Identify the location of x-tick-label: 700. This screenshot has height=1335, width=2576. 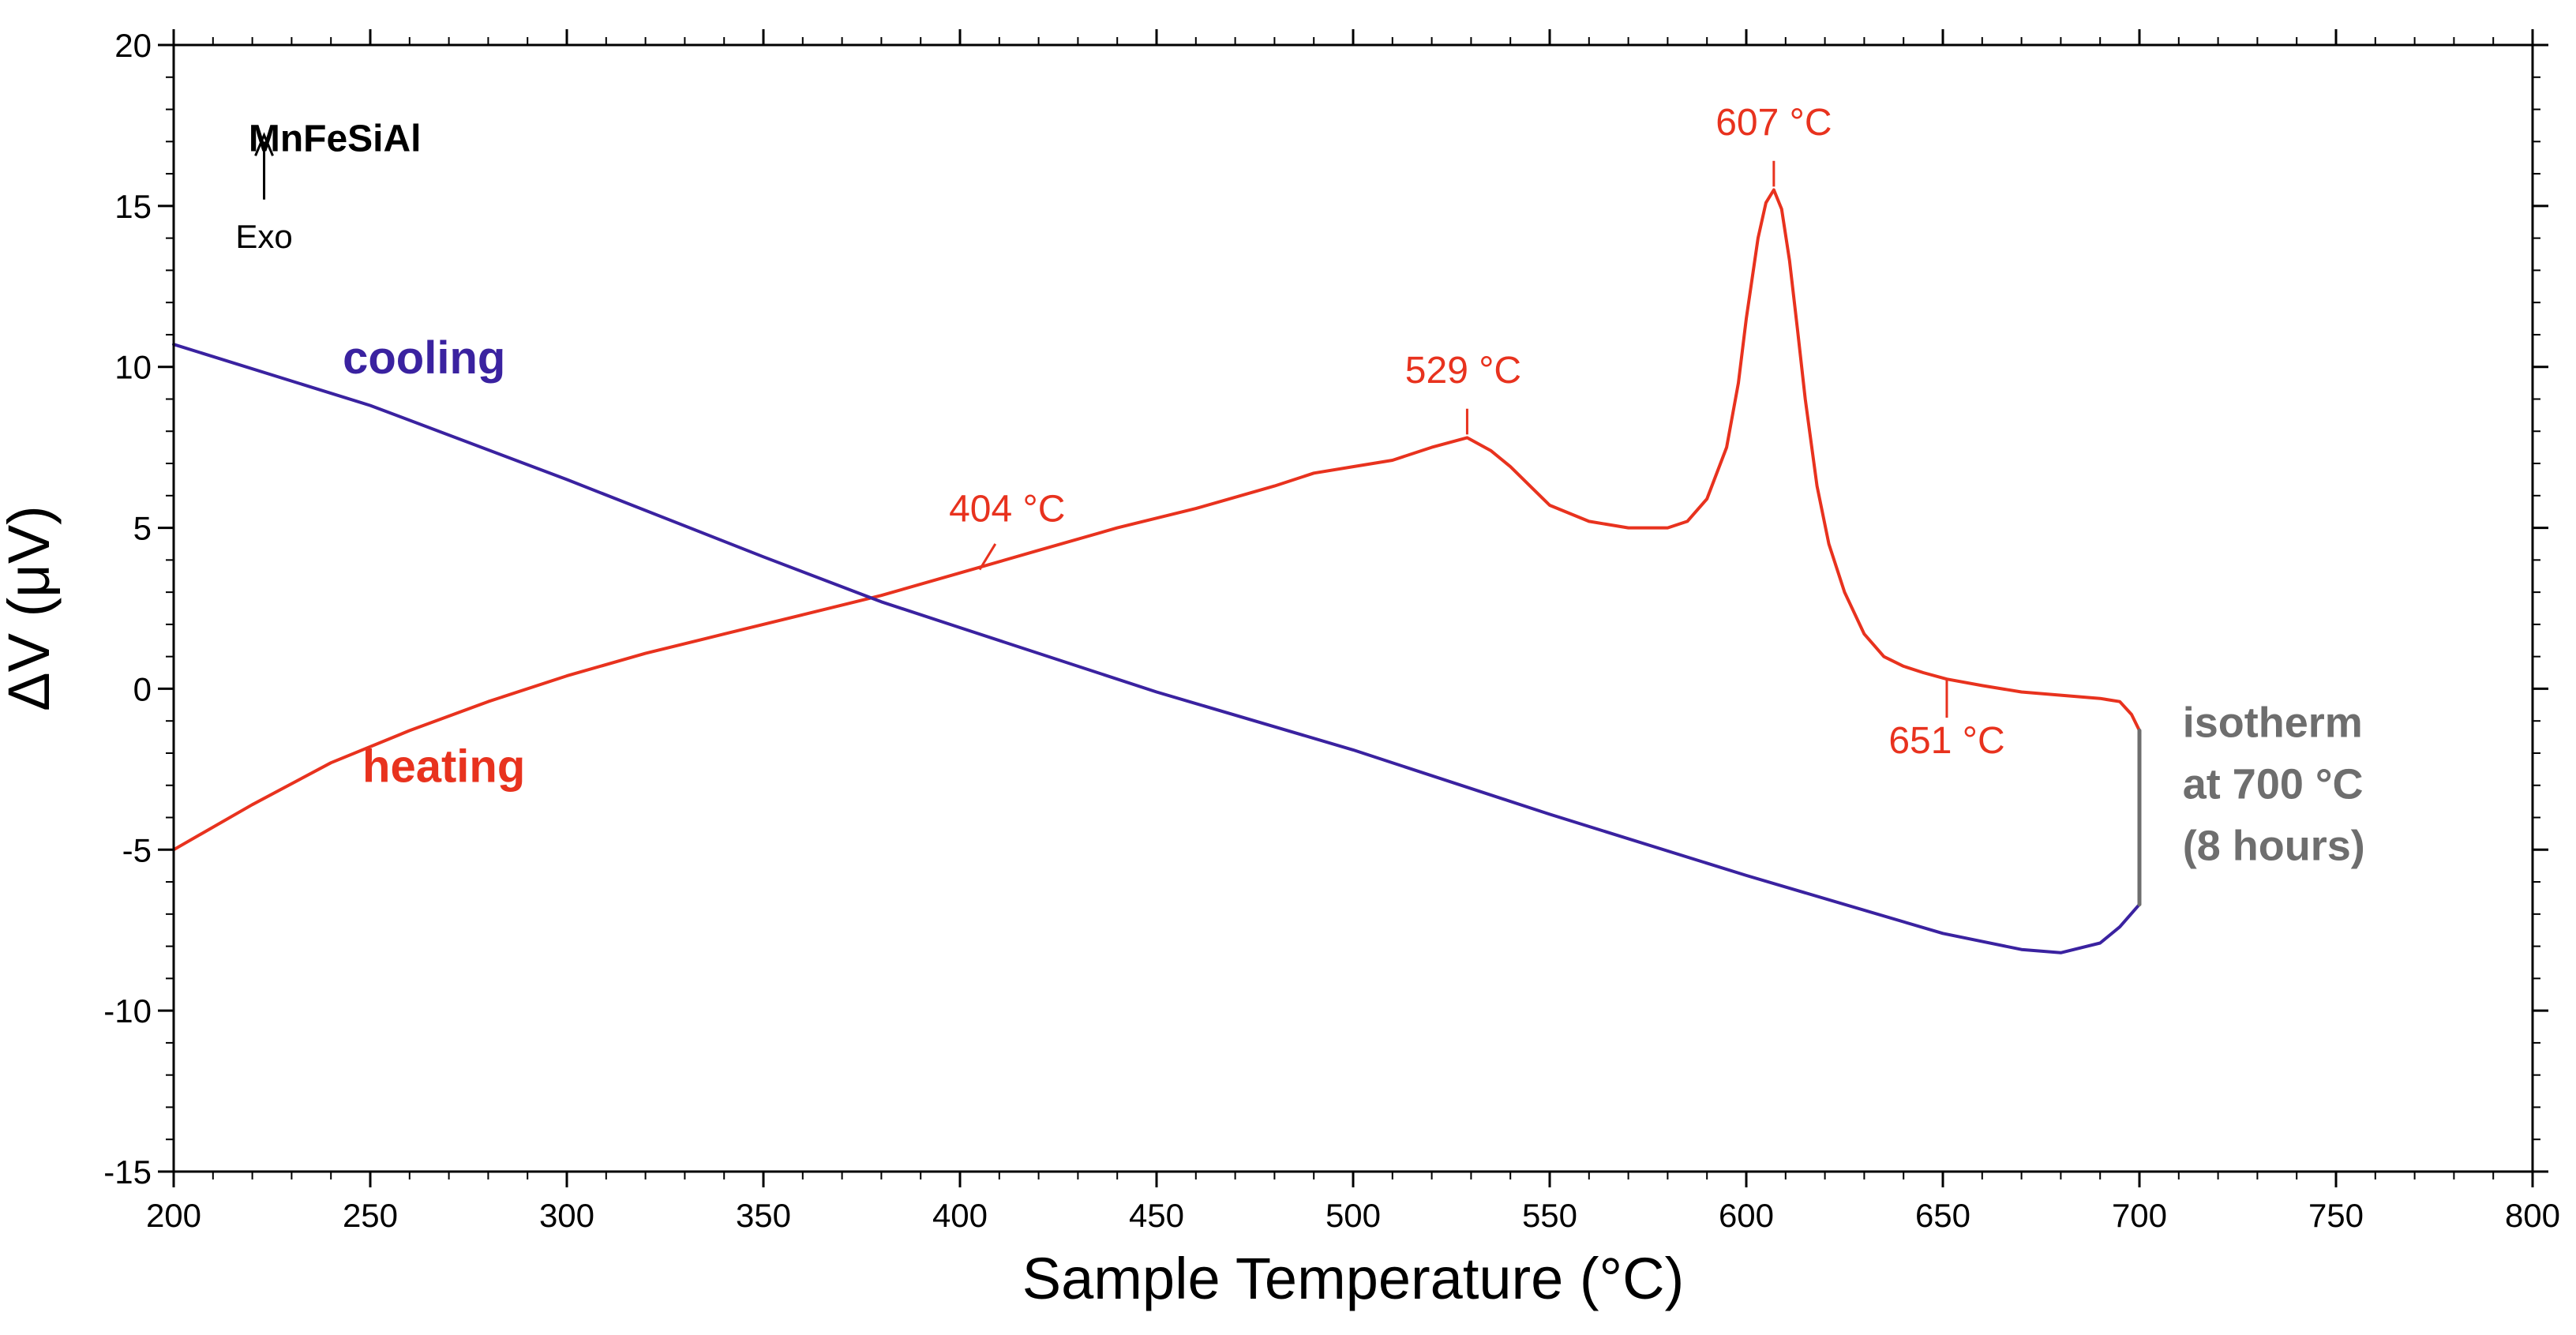
(2139, 1215).